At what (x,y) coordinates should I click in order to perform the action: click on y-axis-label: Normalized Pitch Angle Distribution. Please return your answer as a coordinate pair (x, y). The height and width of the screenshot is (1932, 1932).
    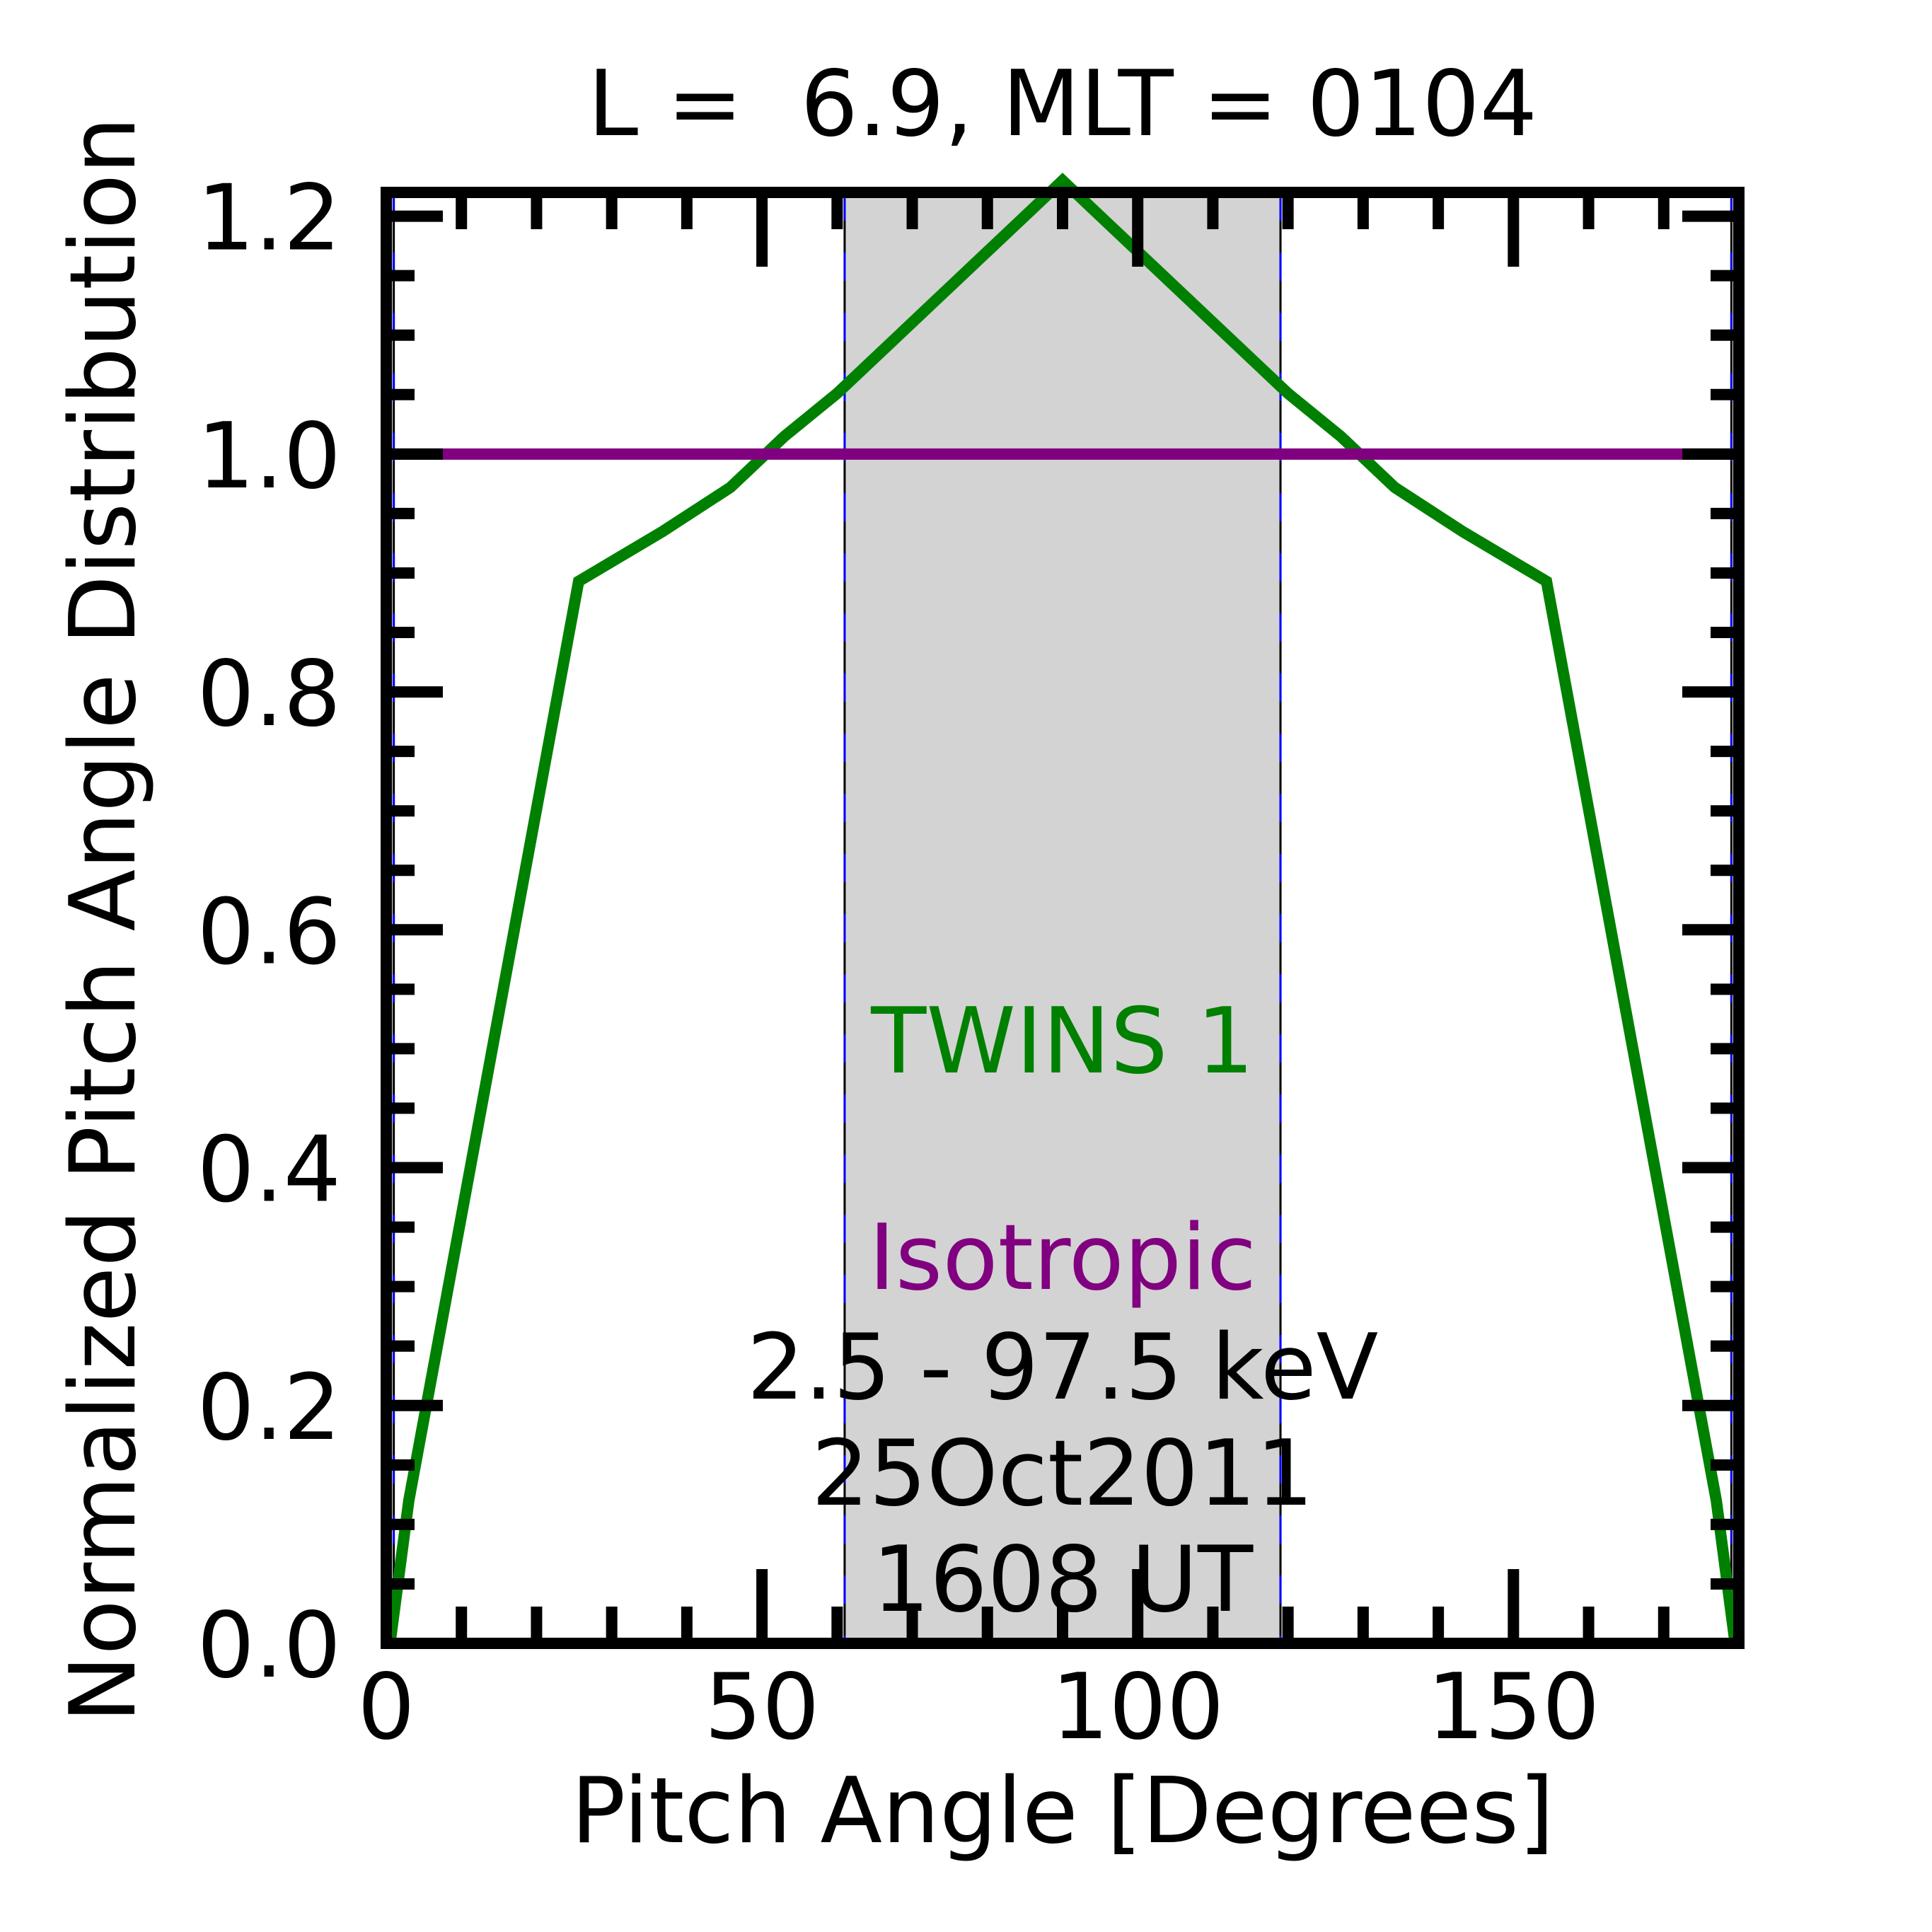
    Looking at the image, I should click on (103, 920).